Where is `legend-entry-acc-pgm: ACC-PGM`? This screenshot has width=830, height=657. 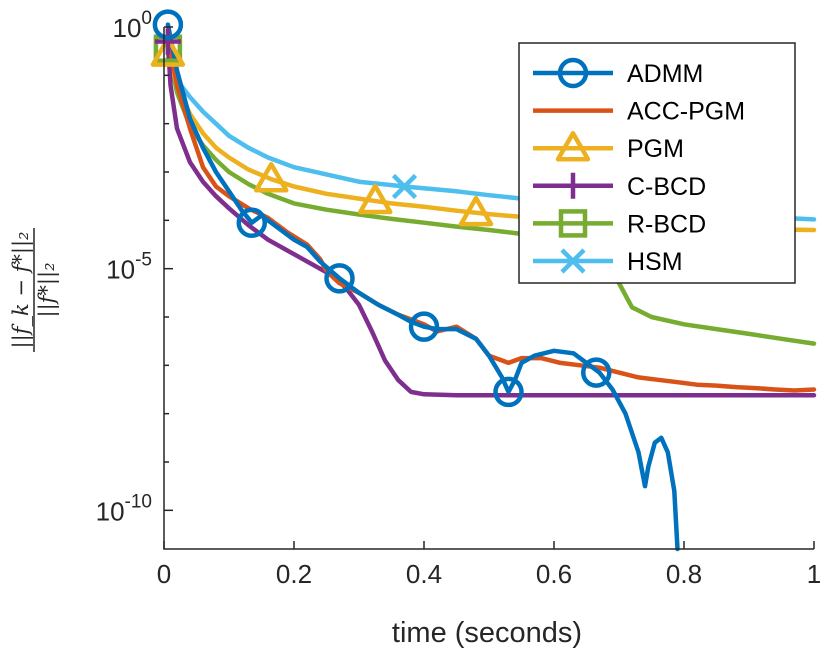
legend-entry-acc-pgm: ACC-PGM is located at coordinates (639, 112).